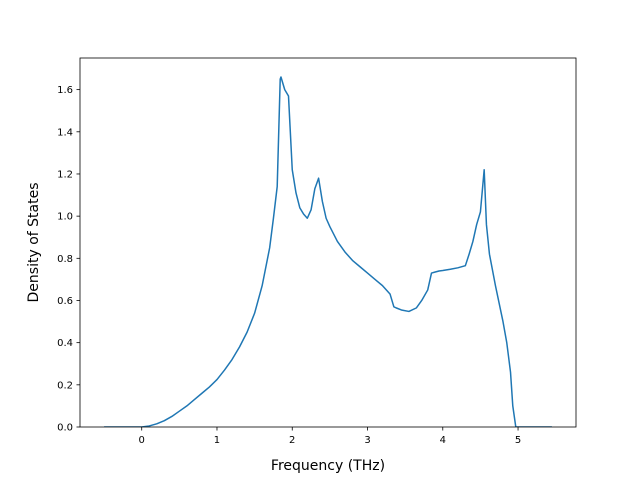 The image size is (640, 480). What do you see at coordinates (65, 428) in the screenshot?
I see `y-tick-label: 0.0` at bounding box center [65, 428].